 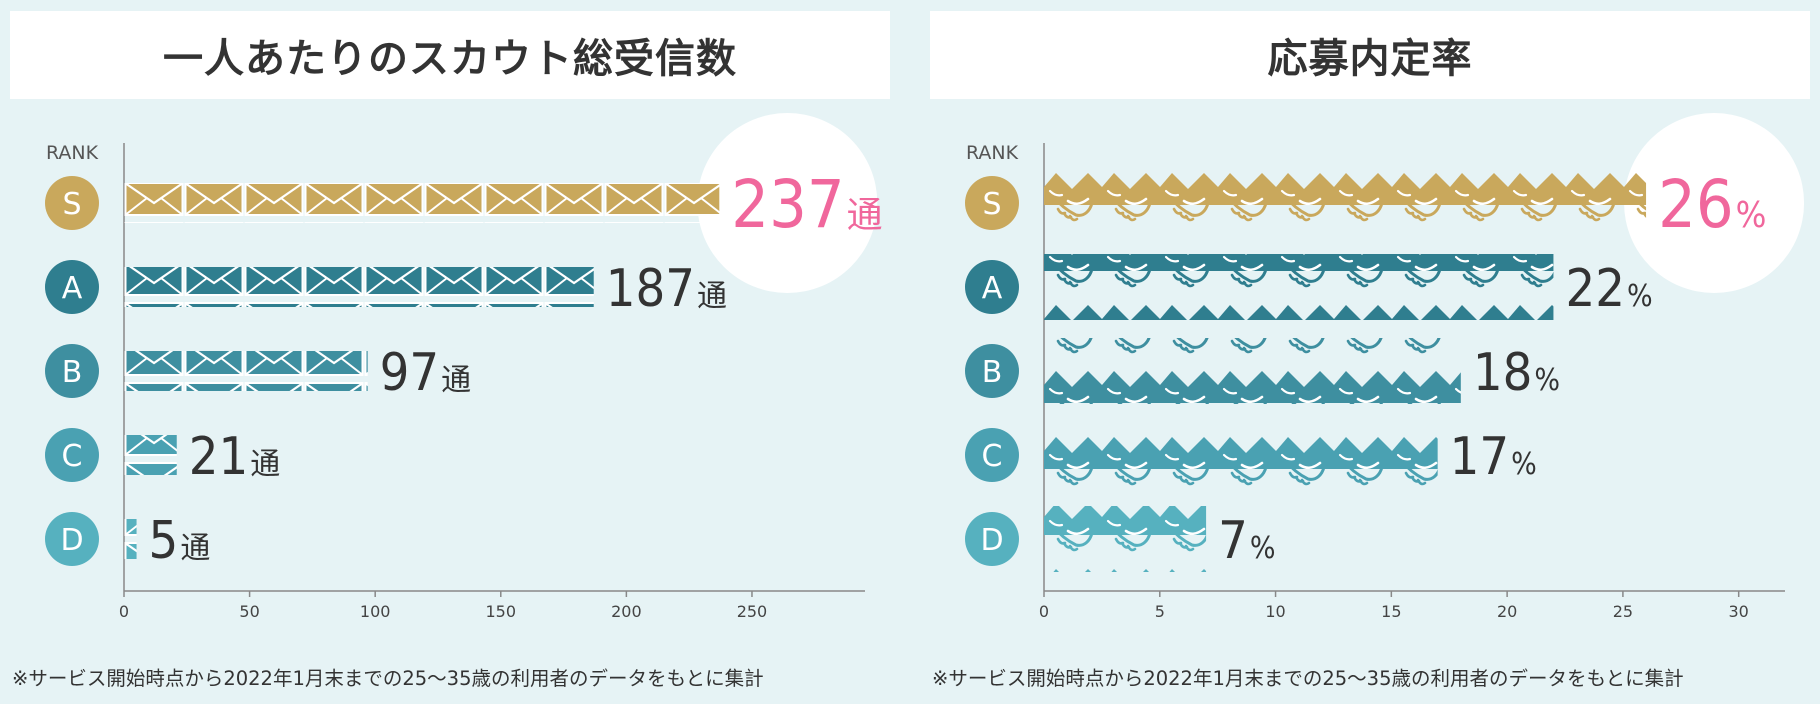 What do you see at coordinates (1507, 611) in the screenshot?
I see `x-tick-label: 20` at bounding box center [1507, 611].